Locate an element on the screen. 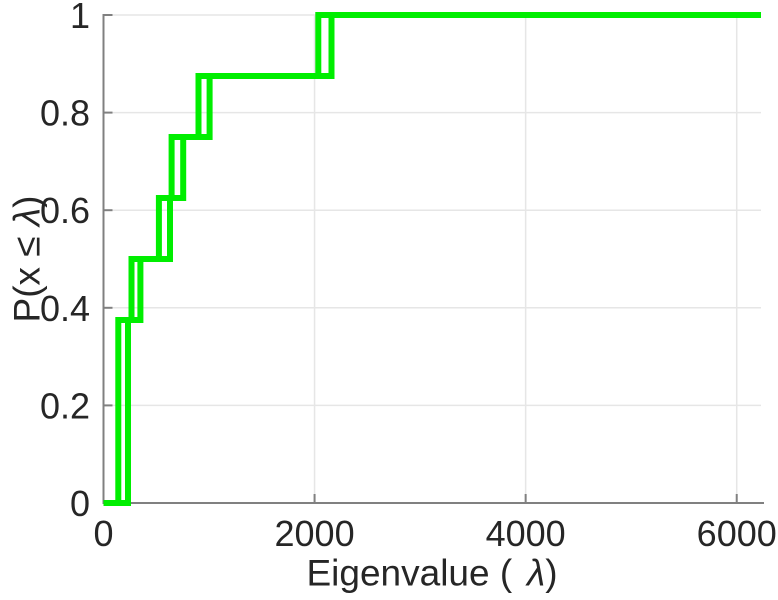 The width and height of the screenshot is (778, 600). x-tick-label: 6000 is located at coordinates (737, 533).